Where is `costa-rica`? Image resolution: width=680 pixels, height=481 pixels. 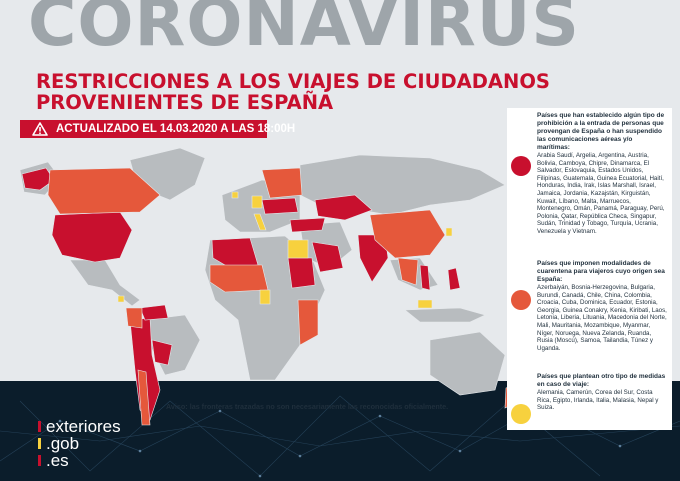
costa-rica is located at coordinates (121, 299).